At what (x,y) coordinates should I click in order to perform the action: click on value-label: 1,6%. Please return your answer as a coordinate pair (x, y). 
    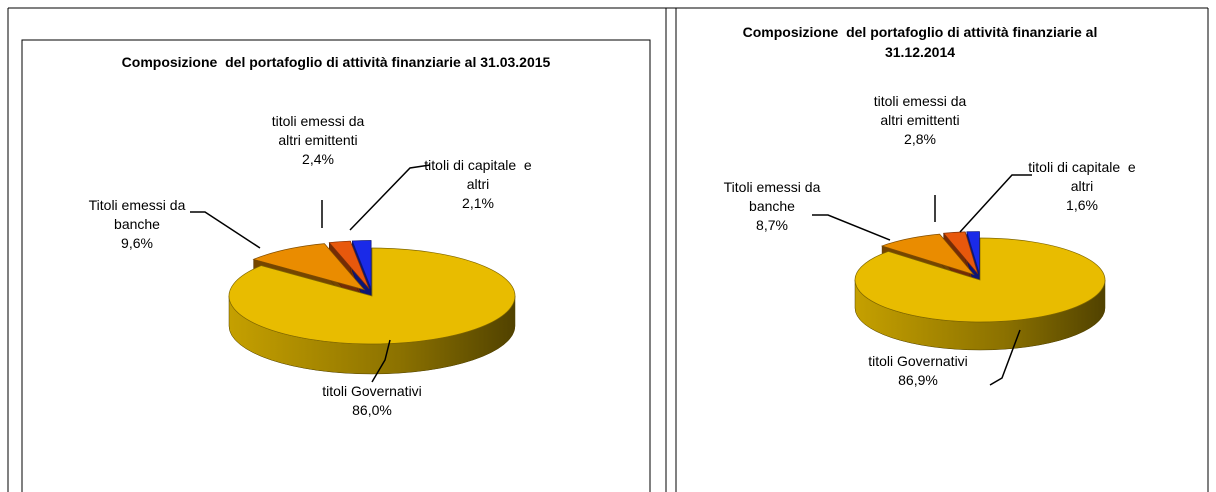
    Looking at the image, I should click on (1082, 205).